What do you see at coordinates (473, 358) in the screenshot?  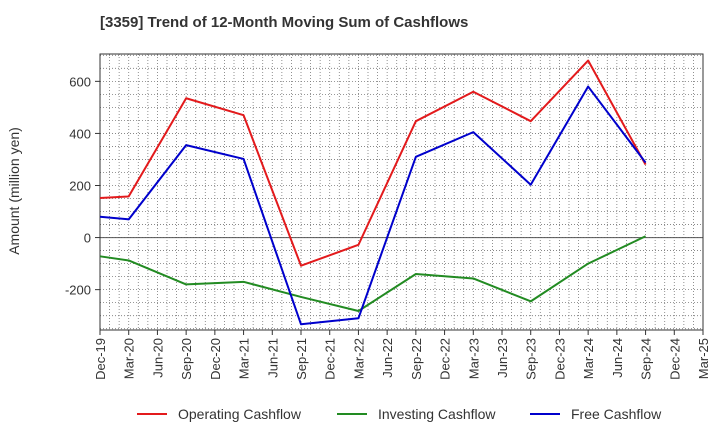 I see `x-tick-label: Mar-23` at bounding box center [473, 358].